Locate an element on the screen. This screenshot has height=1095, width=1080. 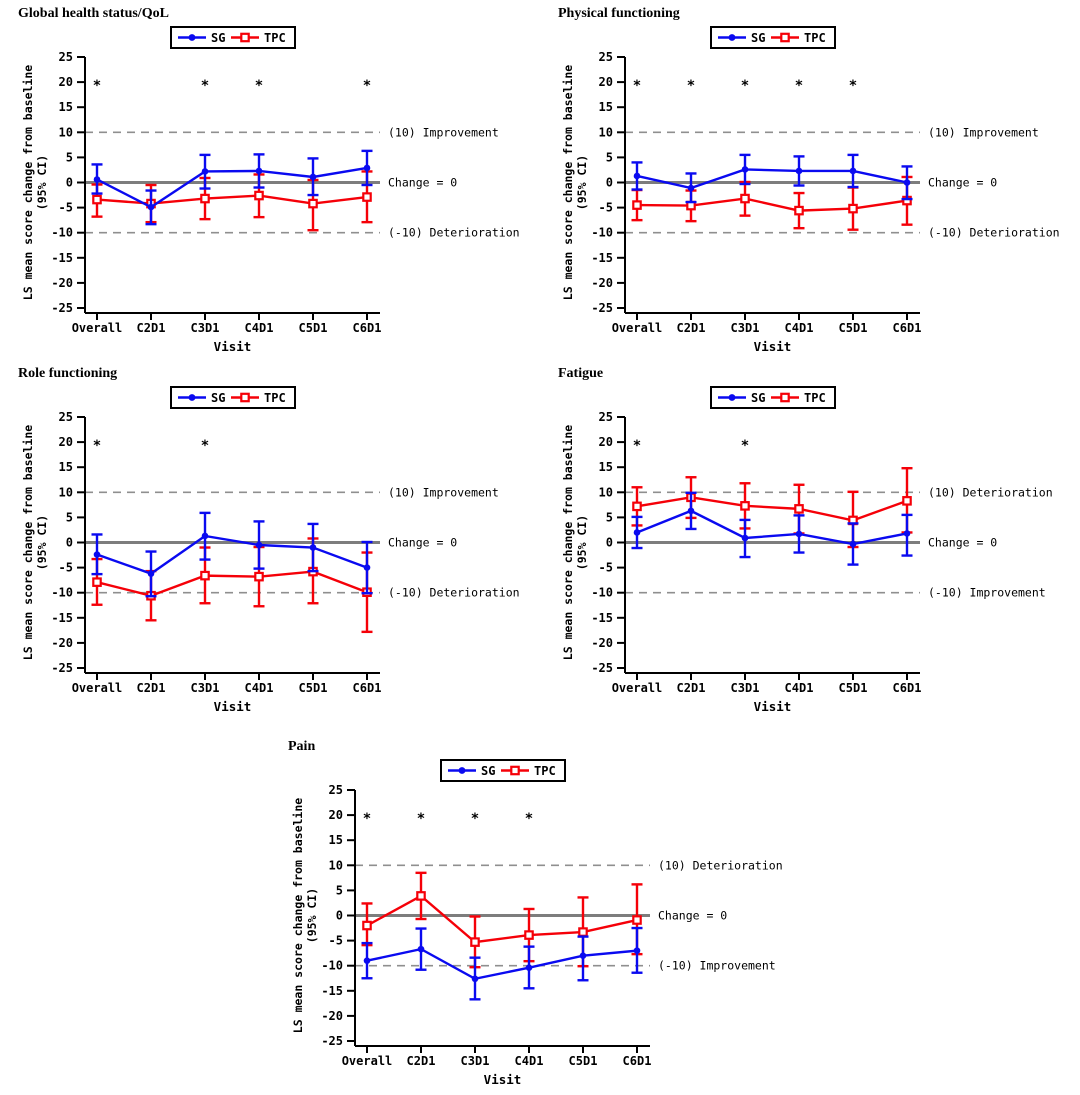
reference-label-upper: (10) Deterioration is located at coordinates (990, 492).